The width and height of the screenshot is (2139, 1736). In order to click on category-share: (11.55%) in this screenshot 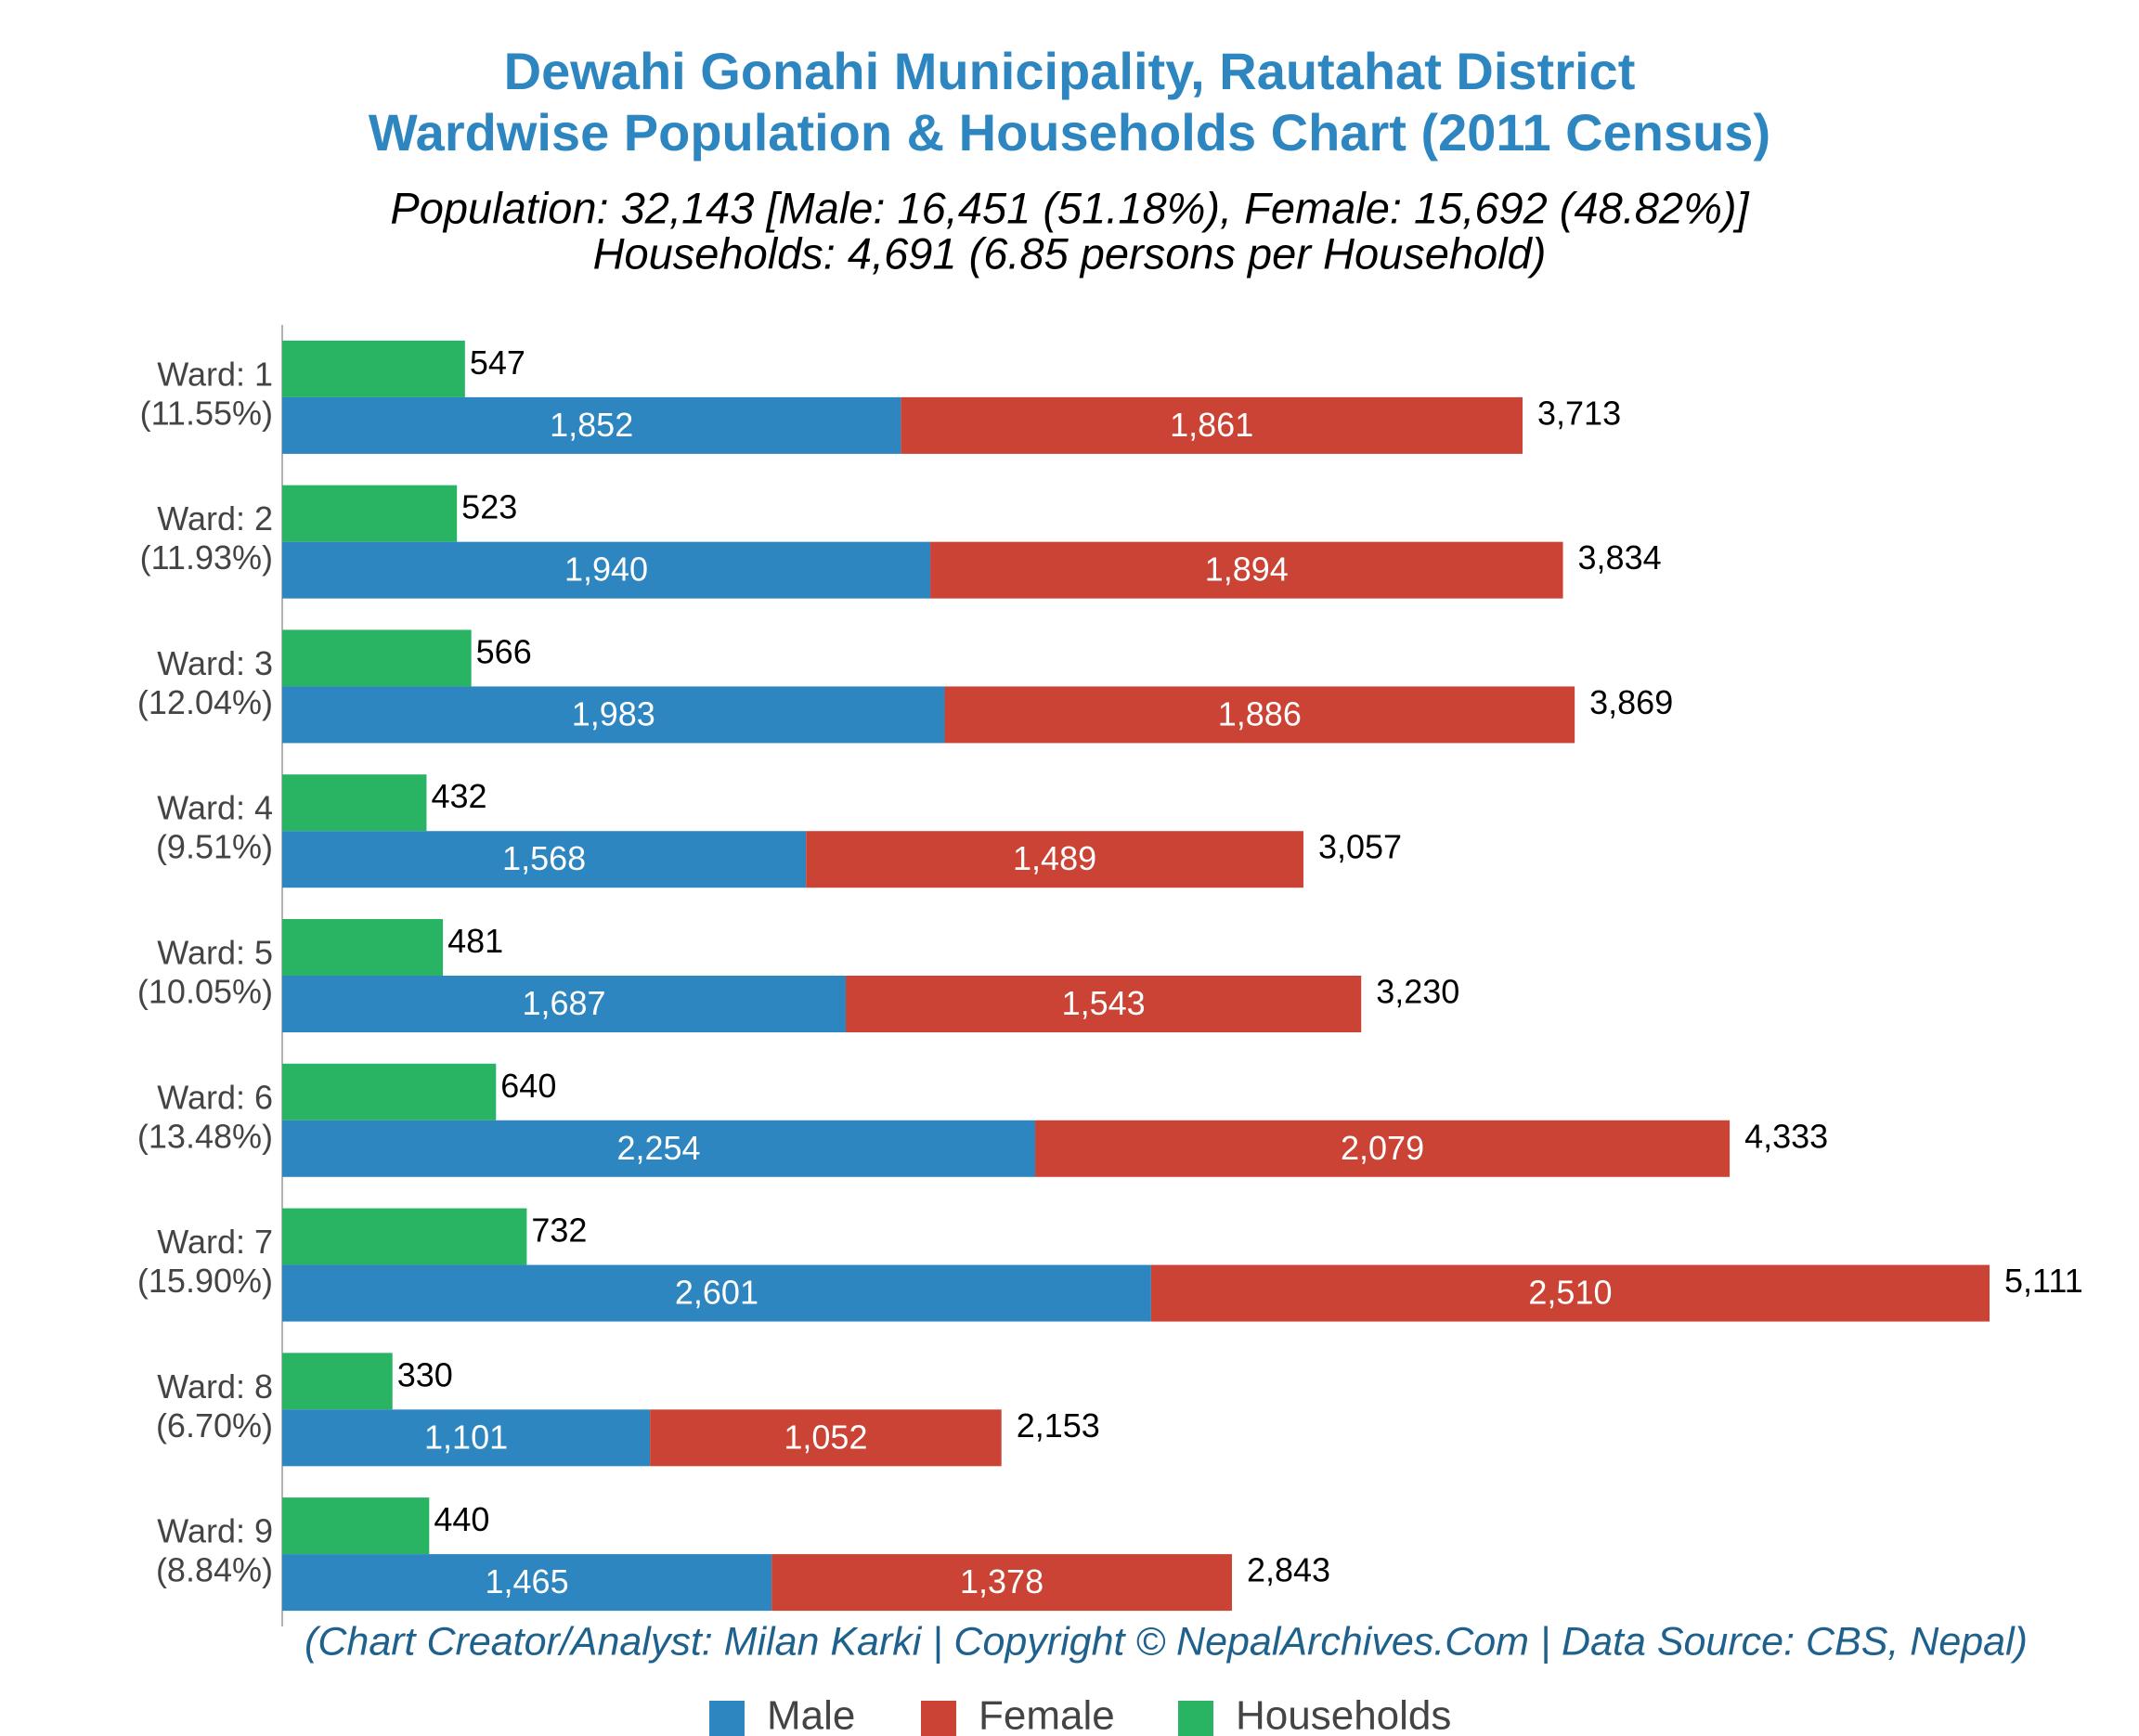, I will do `click(206, 413)`.